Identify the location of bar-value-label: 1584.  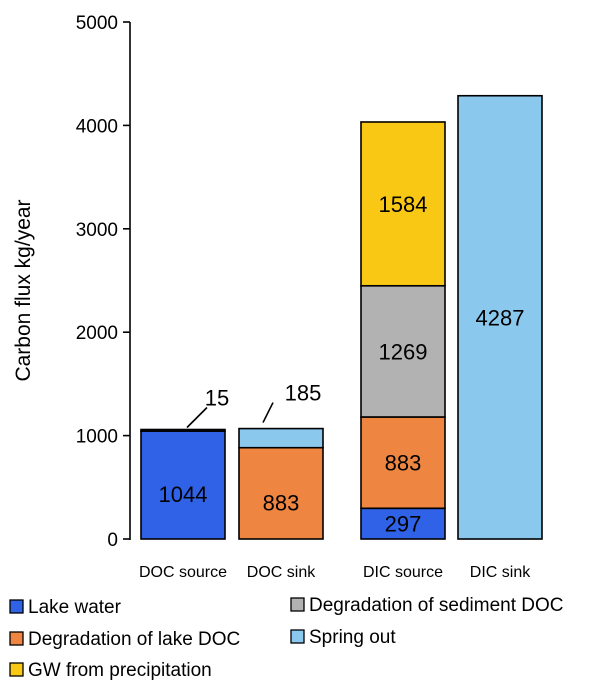
(403, 204).